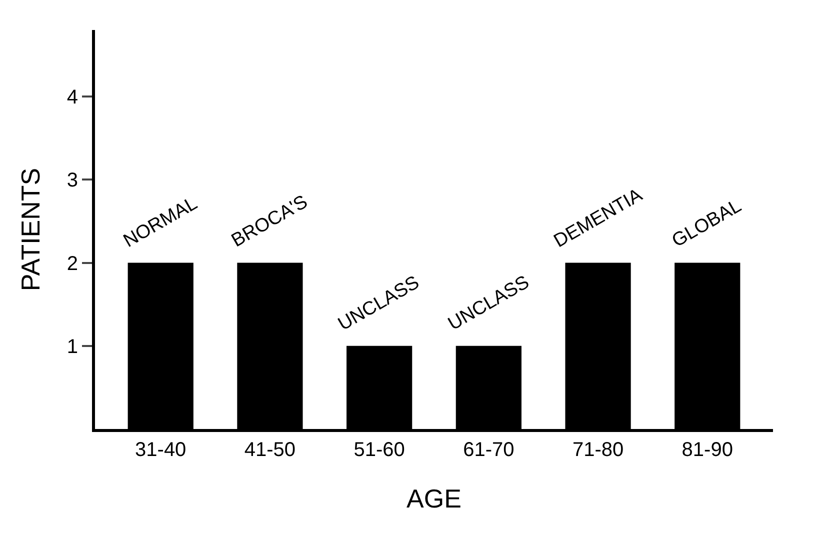 The height and width of the screenshot is (539, 813). What do you see at coordinates (434, 499) in the screenshot?
I see `x-axis-title: AGE` at bounding box center [434, 499].